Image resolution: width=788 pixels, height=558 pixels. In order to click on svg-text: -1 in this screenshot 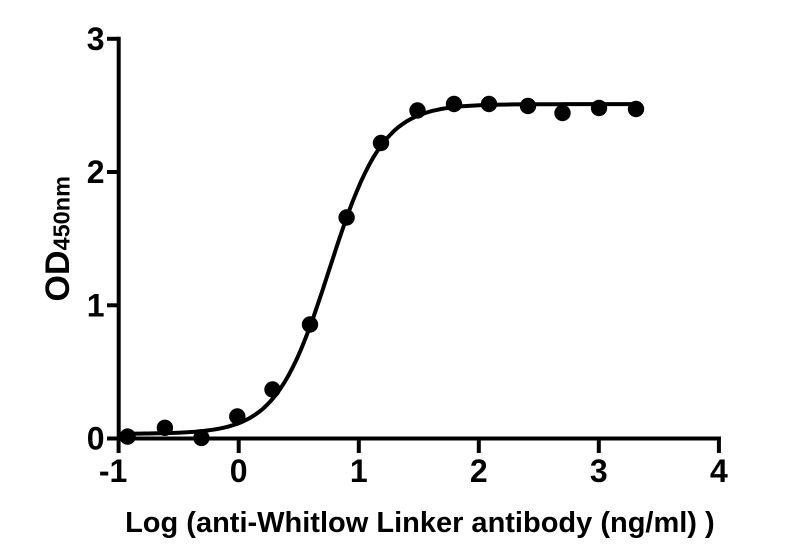, I will do `click(113, 471)`.